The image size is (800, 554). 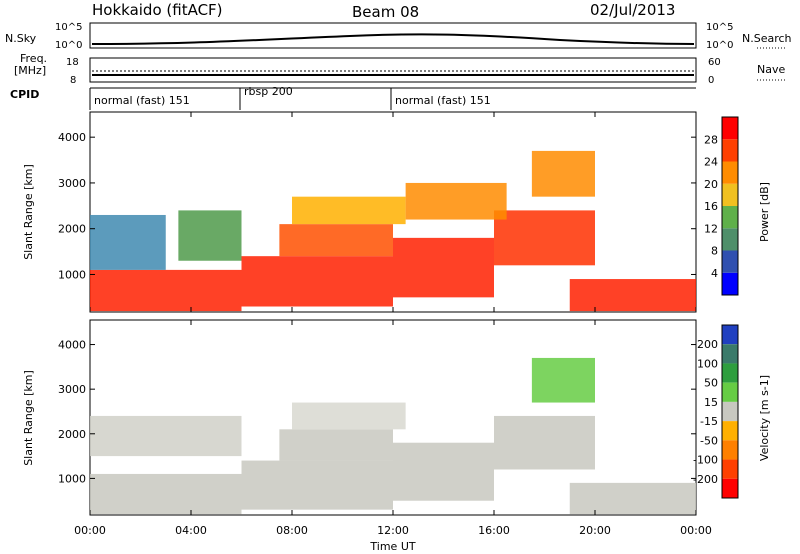 I want to click on freq-panel-frame, so click(x=393, y=70).